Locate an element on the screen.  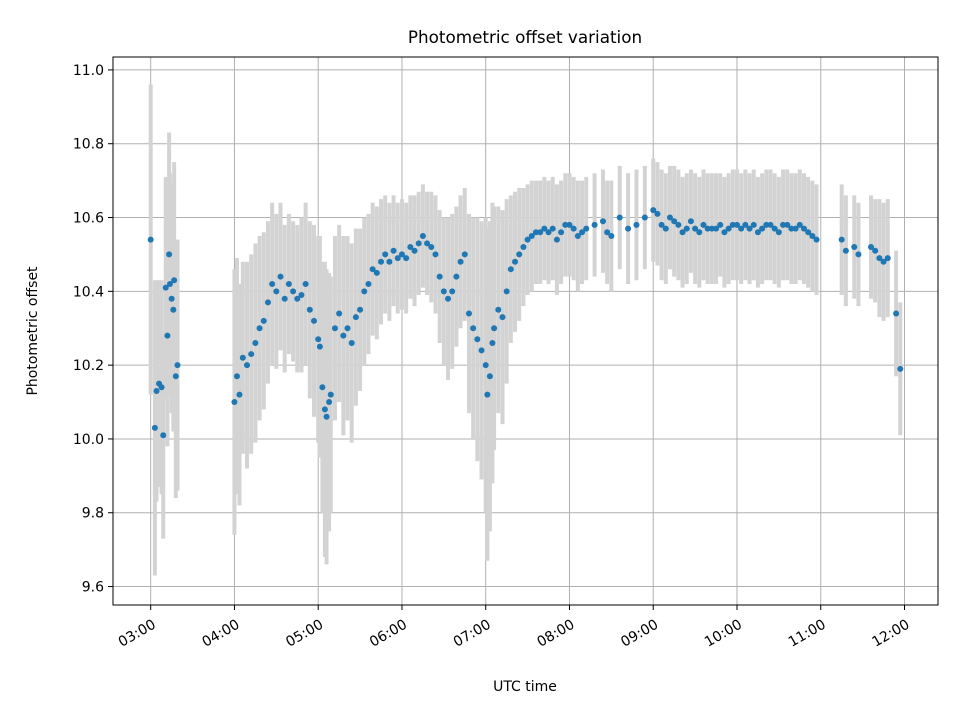
y-tick-label: 10.4 is located at coordinates (88, 292).